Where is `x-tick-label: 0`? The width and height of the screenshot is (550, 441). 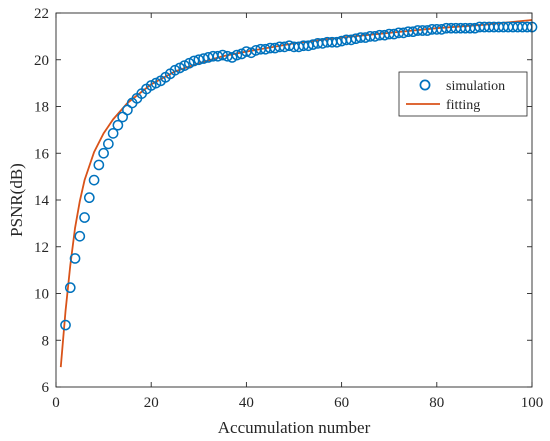 x-tick-label: 0 is located at coordinates (56, 403).